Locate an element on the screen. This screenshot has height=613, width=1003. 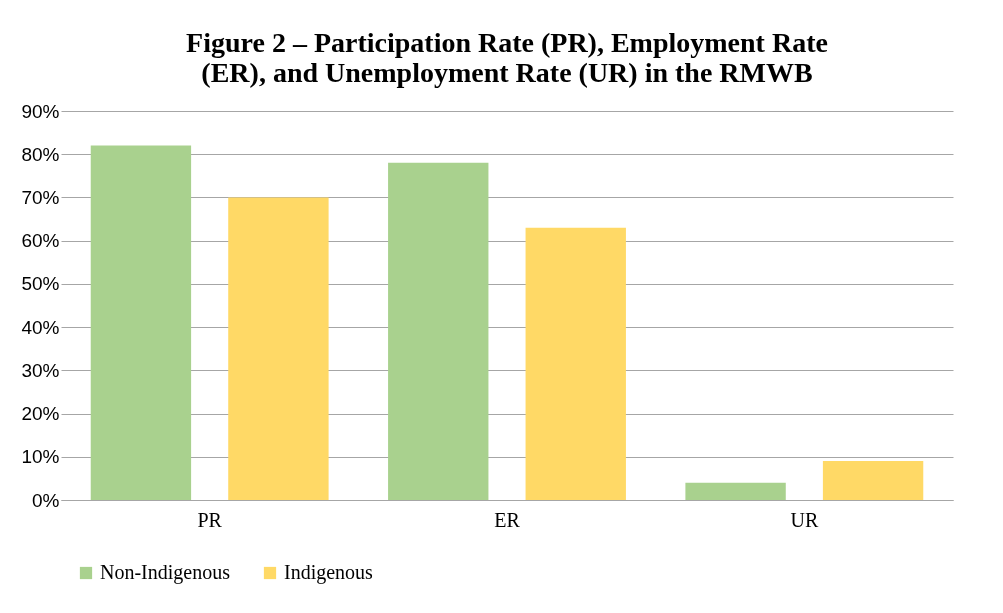
y-tick-label: 80% is located at coordinates (40, 154).